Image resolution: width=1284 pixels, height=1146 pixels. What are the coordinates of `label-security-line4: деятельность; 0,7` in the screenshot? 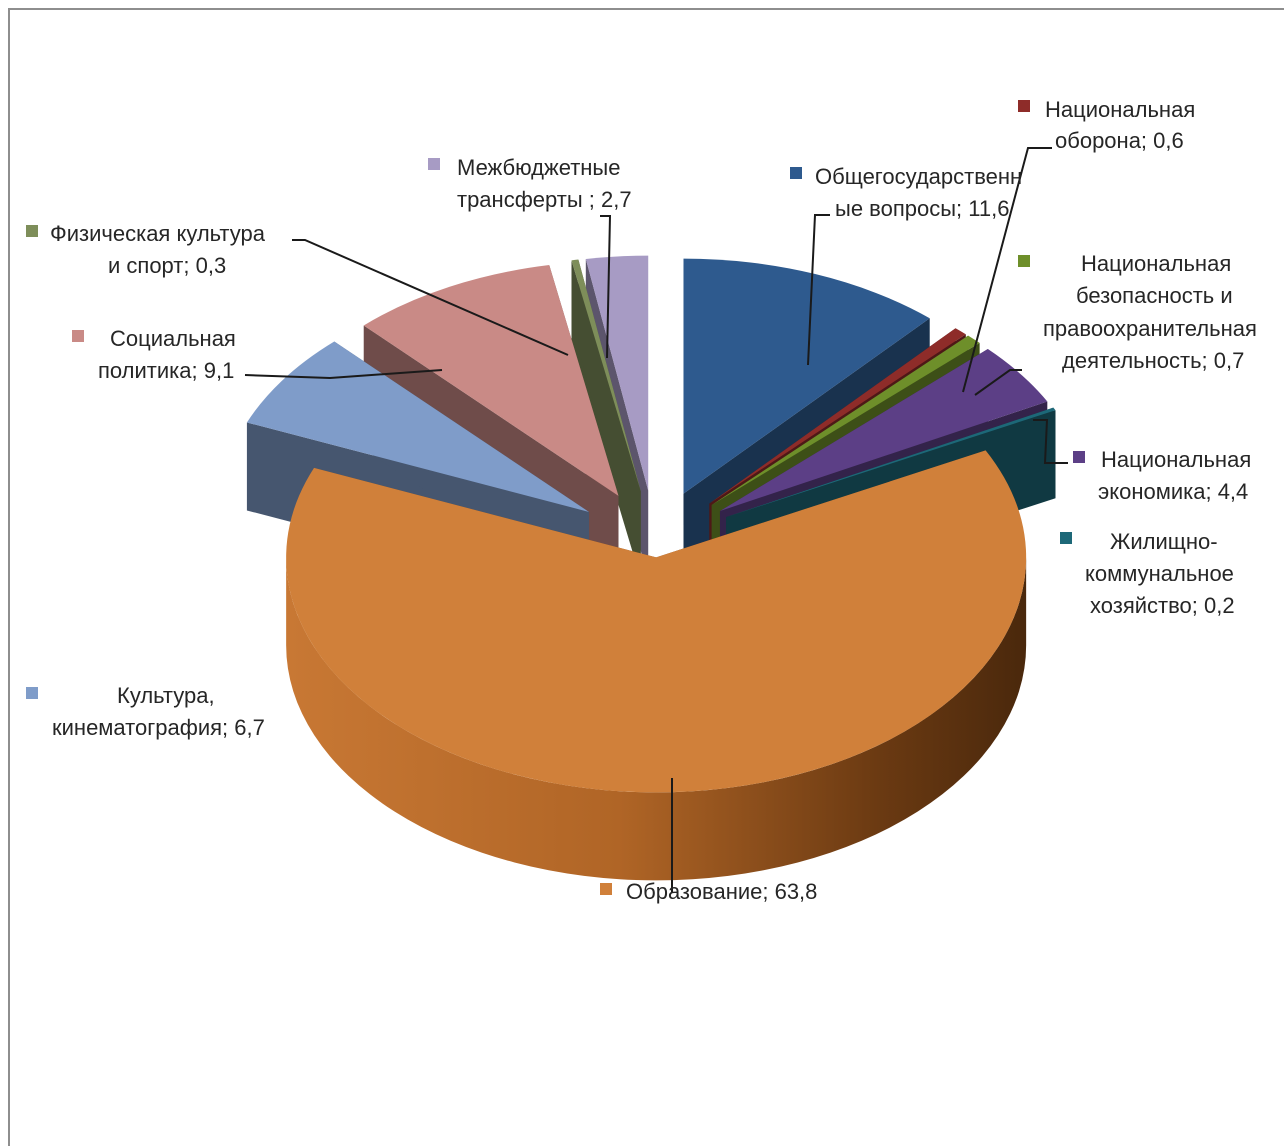 It's located at (1153, 360).